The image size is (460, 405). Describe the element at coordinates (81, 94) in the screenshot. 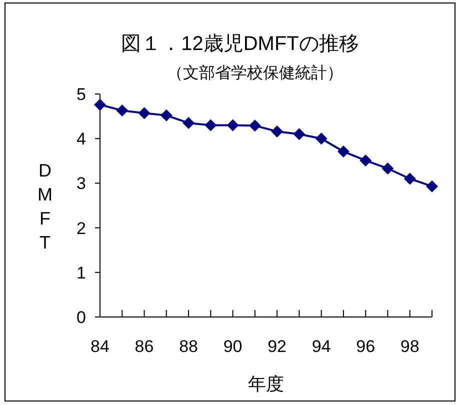

I see `y-tick-label: 5` at that location.